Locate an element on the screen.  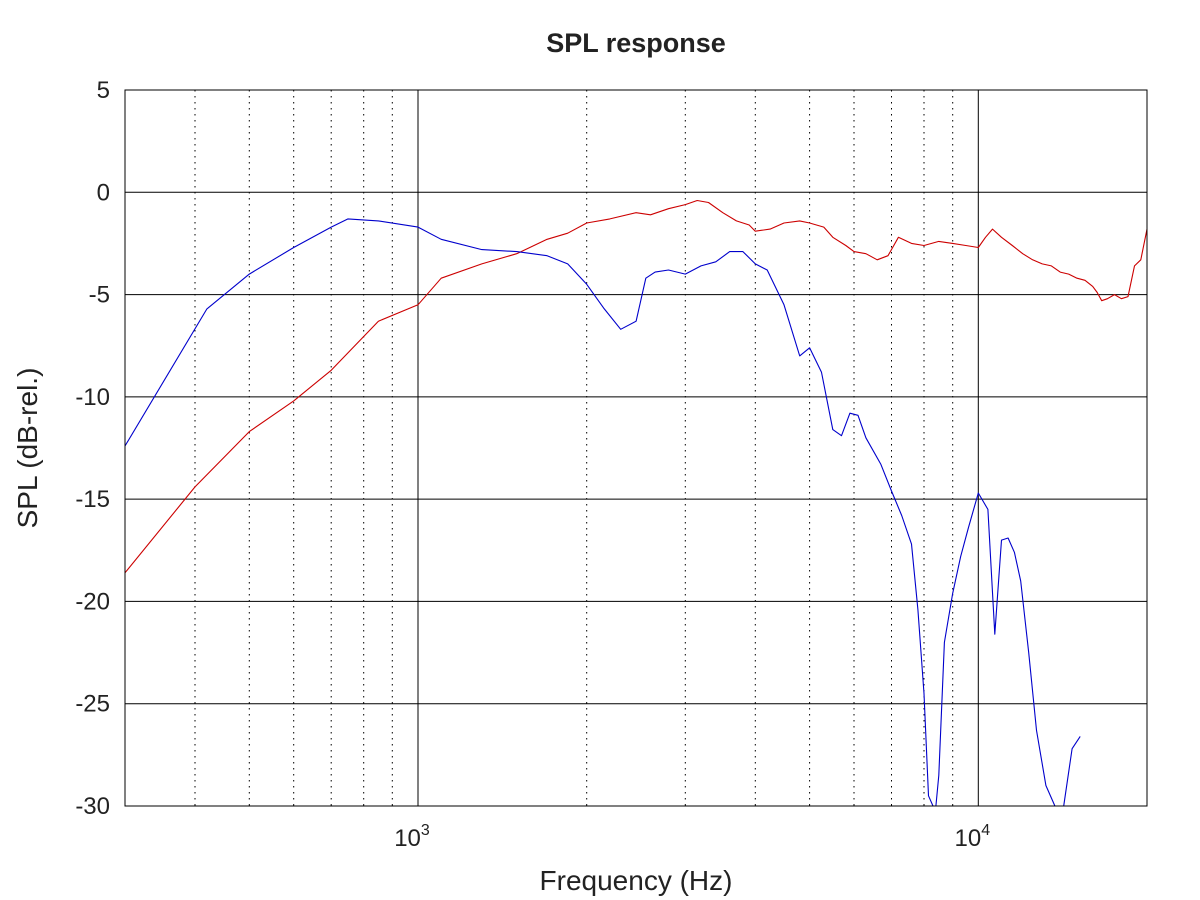
x-tick-label: 10³ is located at coordinates (412, 837).